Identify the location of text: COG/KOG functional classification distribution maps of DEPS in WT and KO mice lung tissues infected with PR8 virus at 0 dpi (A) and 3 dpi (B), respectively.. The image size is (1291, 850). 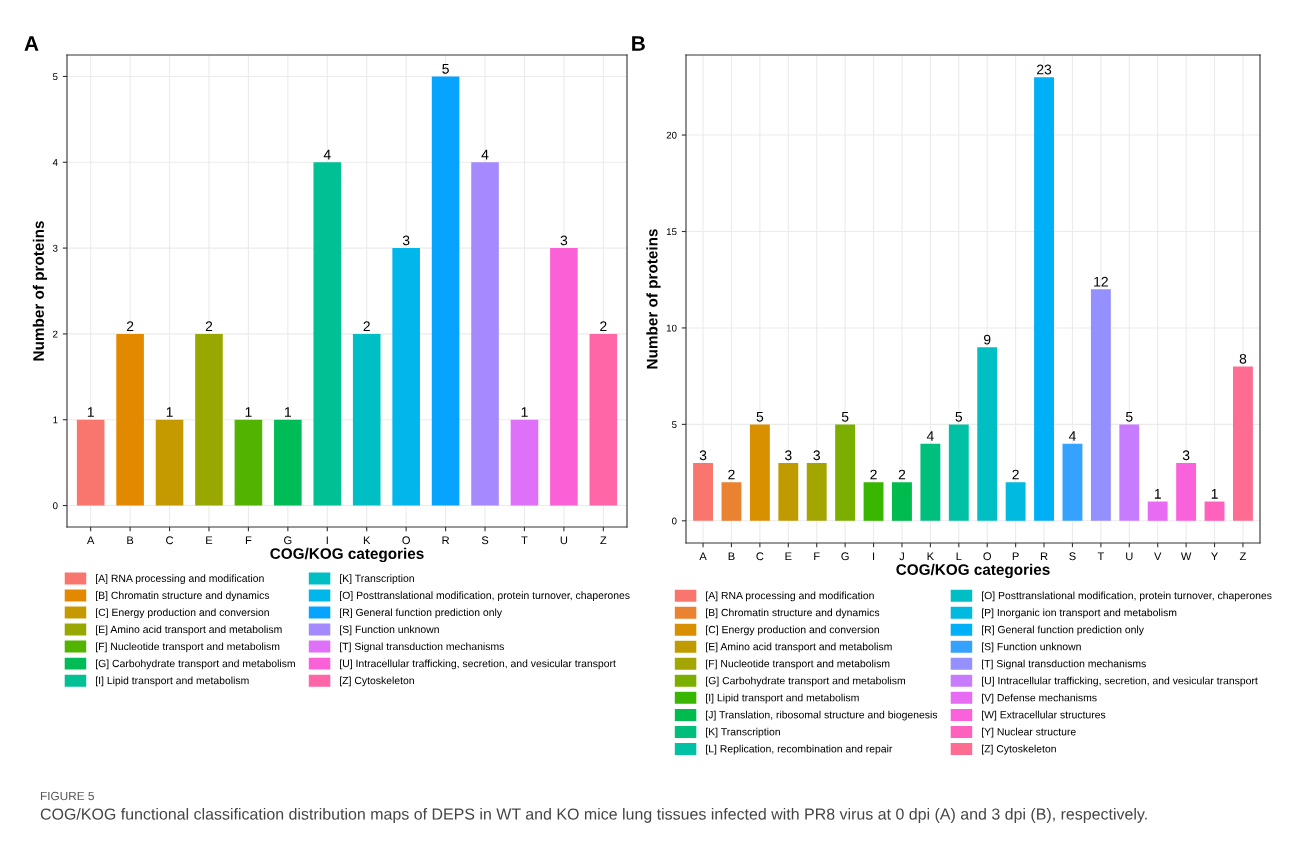
(593, 815).